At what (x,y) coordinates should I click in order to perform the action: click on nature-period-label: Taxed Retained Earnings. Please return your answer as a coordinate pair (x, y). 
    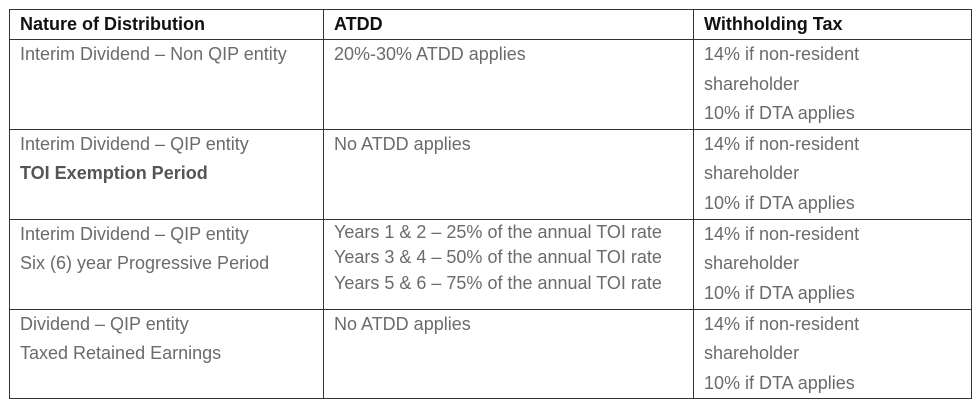
    Looking at the image, I should click on (121, 353).